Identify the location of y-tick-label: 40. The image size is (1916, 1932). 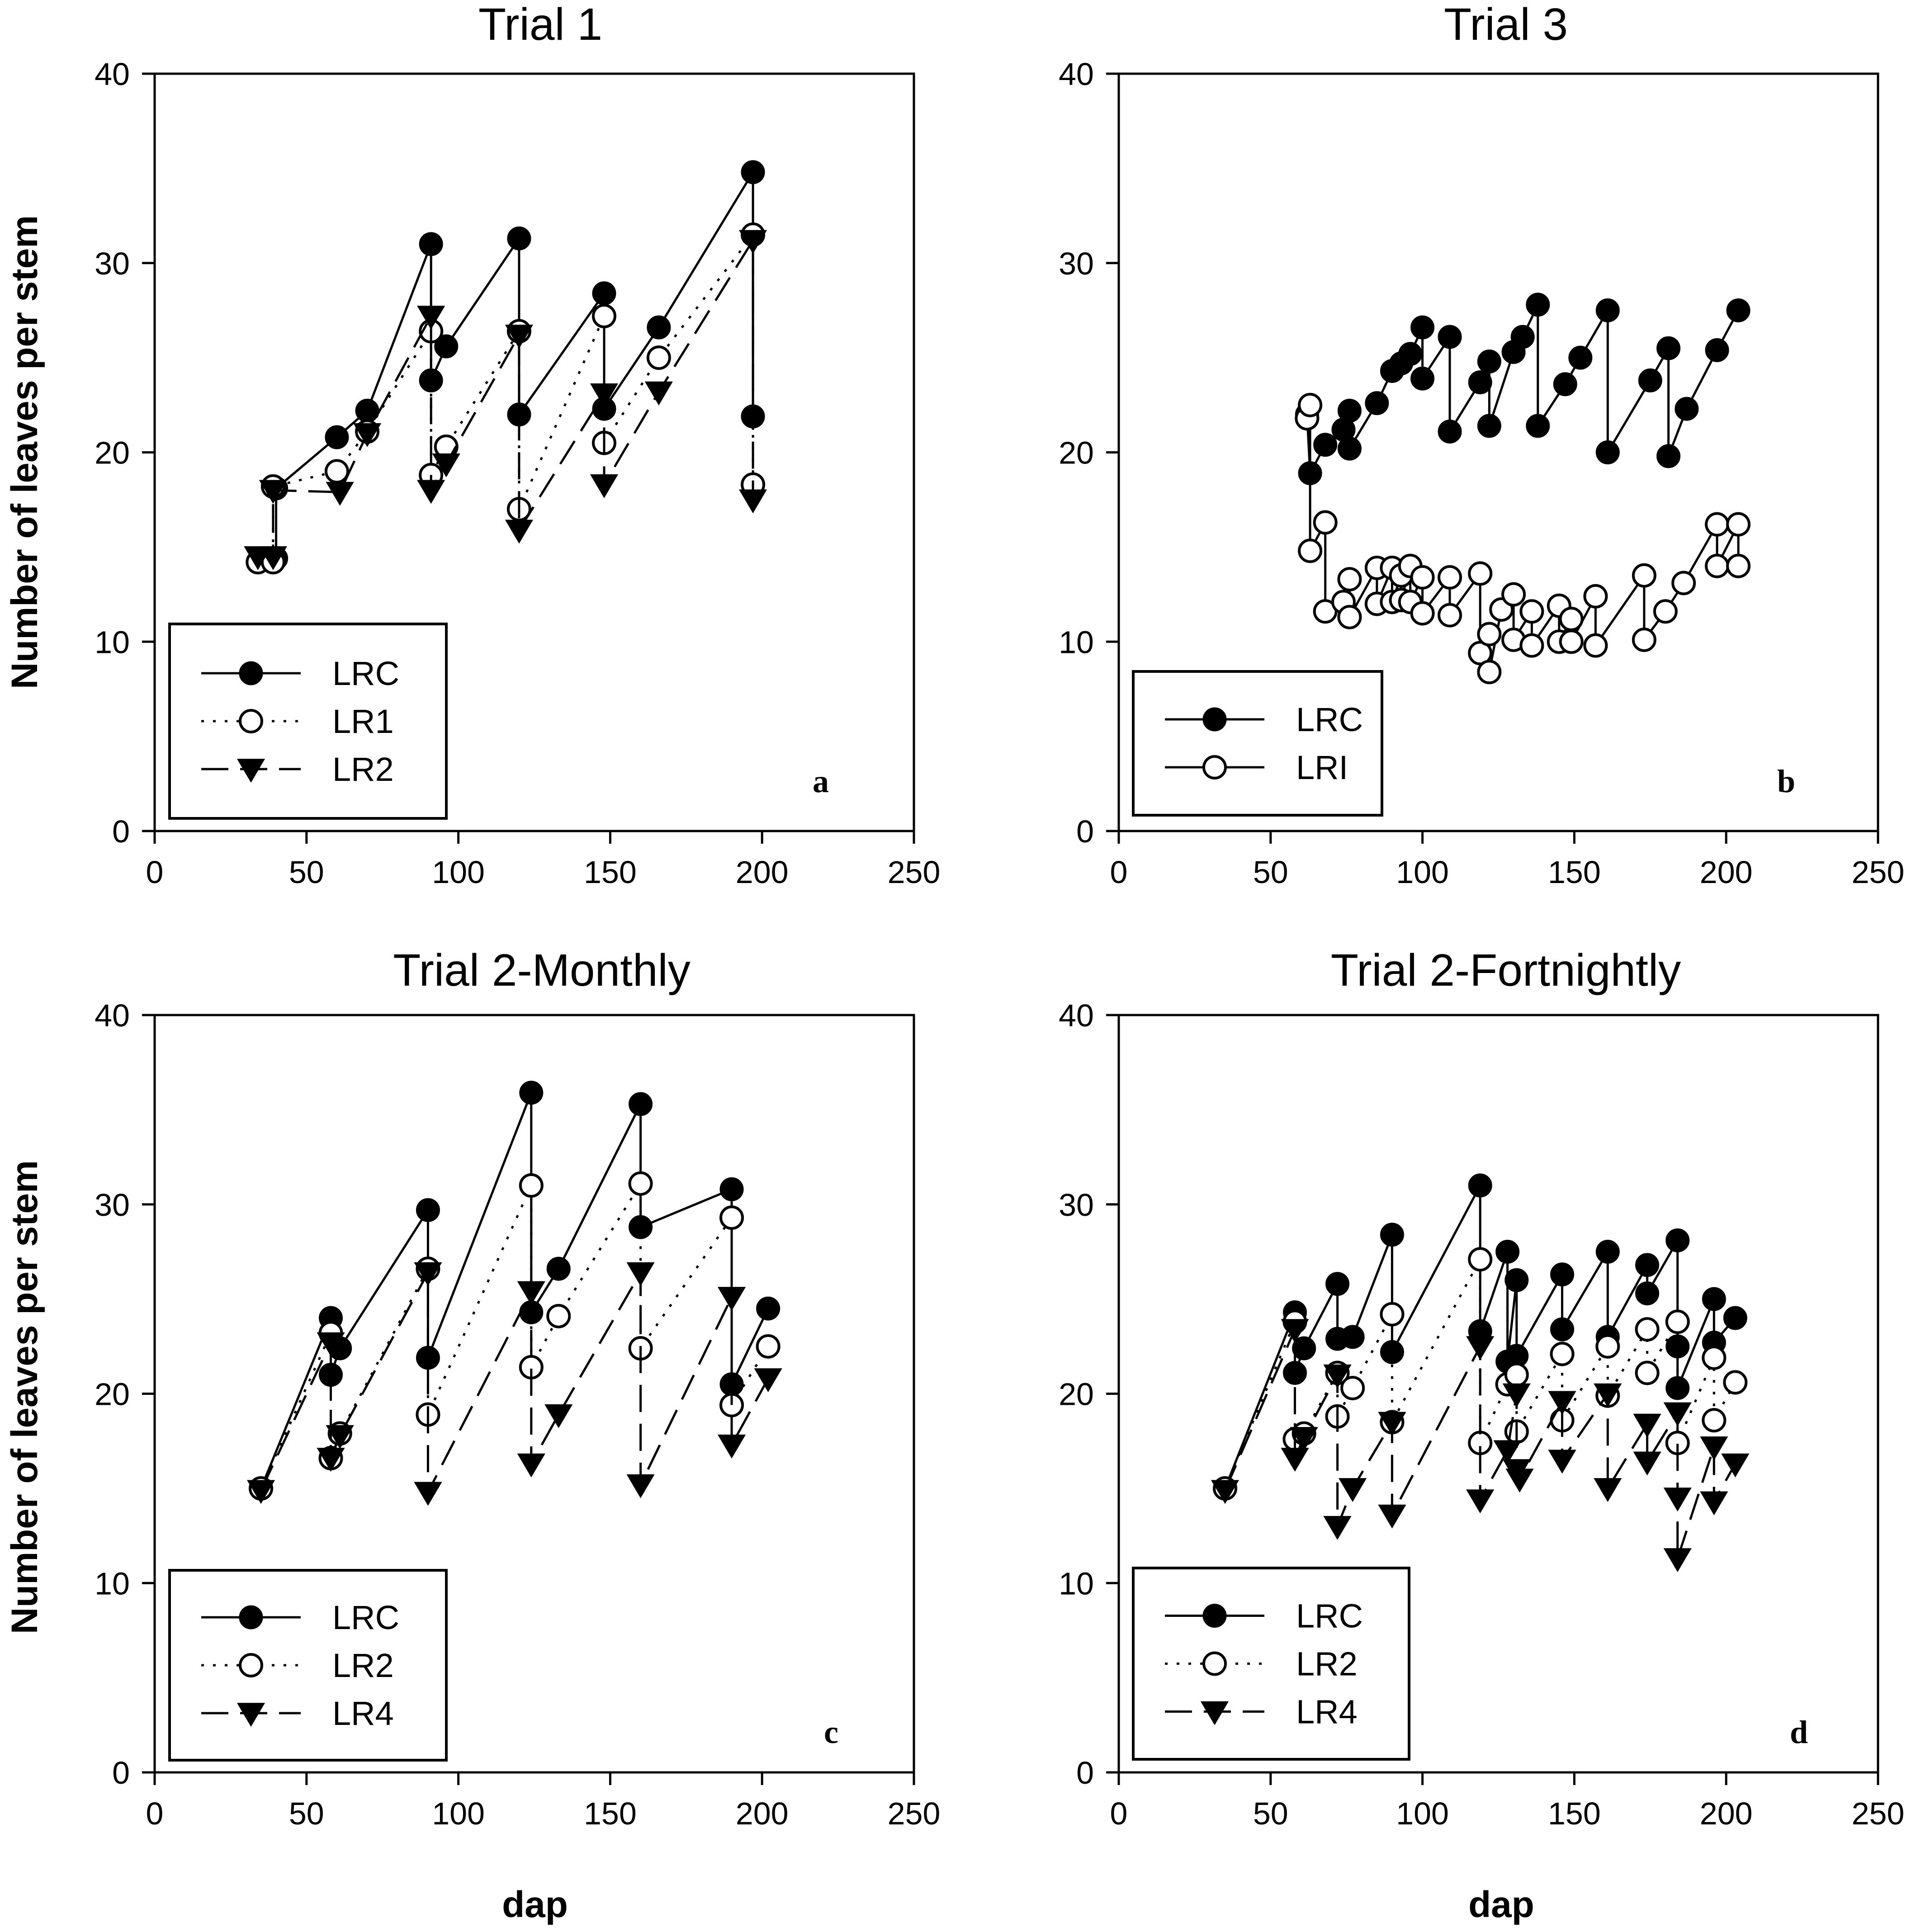
(112, 1016).